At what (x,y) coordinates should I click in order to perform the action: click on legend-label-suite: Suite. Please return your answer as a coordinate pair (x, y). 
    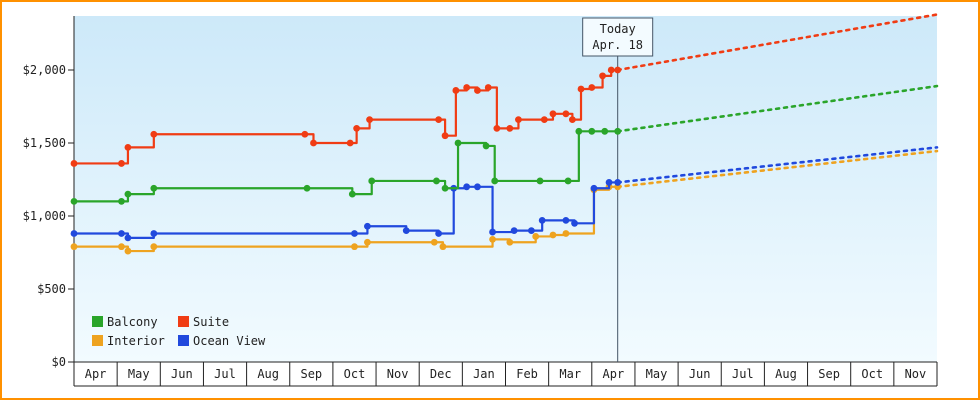
    Looking at the image, I should click on (211, 322).